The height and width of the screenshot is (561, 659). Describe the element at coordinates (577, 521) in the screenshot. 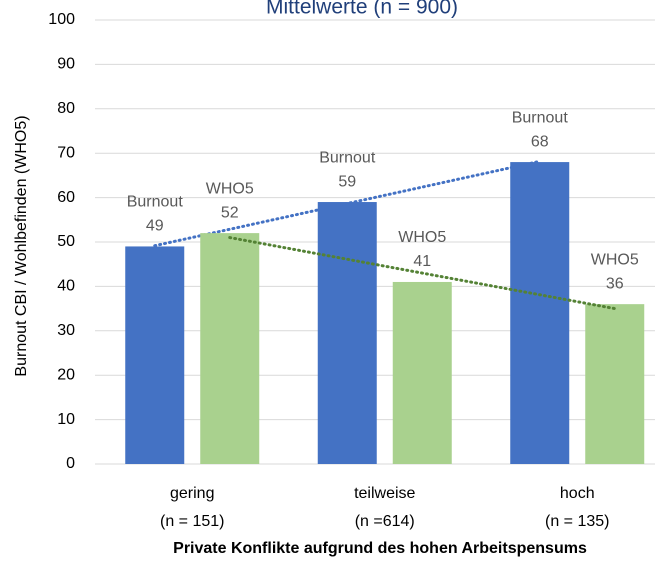

I see `x-tick-sublabel: (n = 135)` at that location.